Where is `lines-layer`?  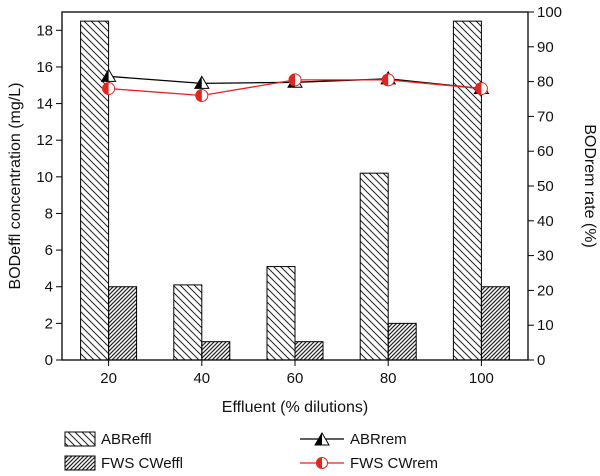 lines-layer is located at coordinates (295, 85).